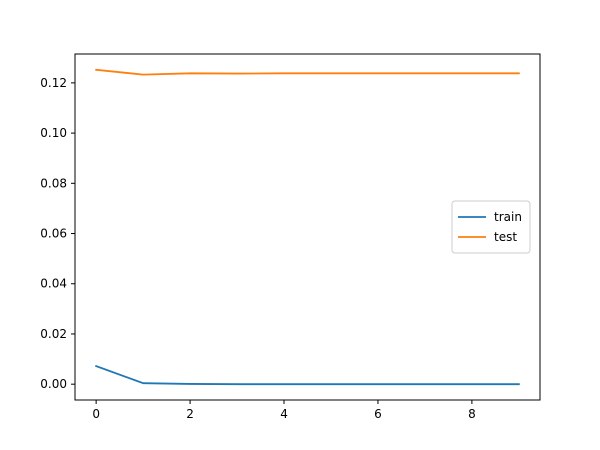 The height and width of the screenshot is (450, 600). Describe the element at coordinates (53, 384) in the screenshot. I see `y-tick-label: 0.00` at that location.